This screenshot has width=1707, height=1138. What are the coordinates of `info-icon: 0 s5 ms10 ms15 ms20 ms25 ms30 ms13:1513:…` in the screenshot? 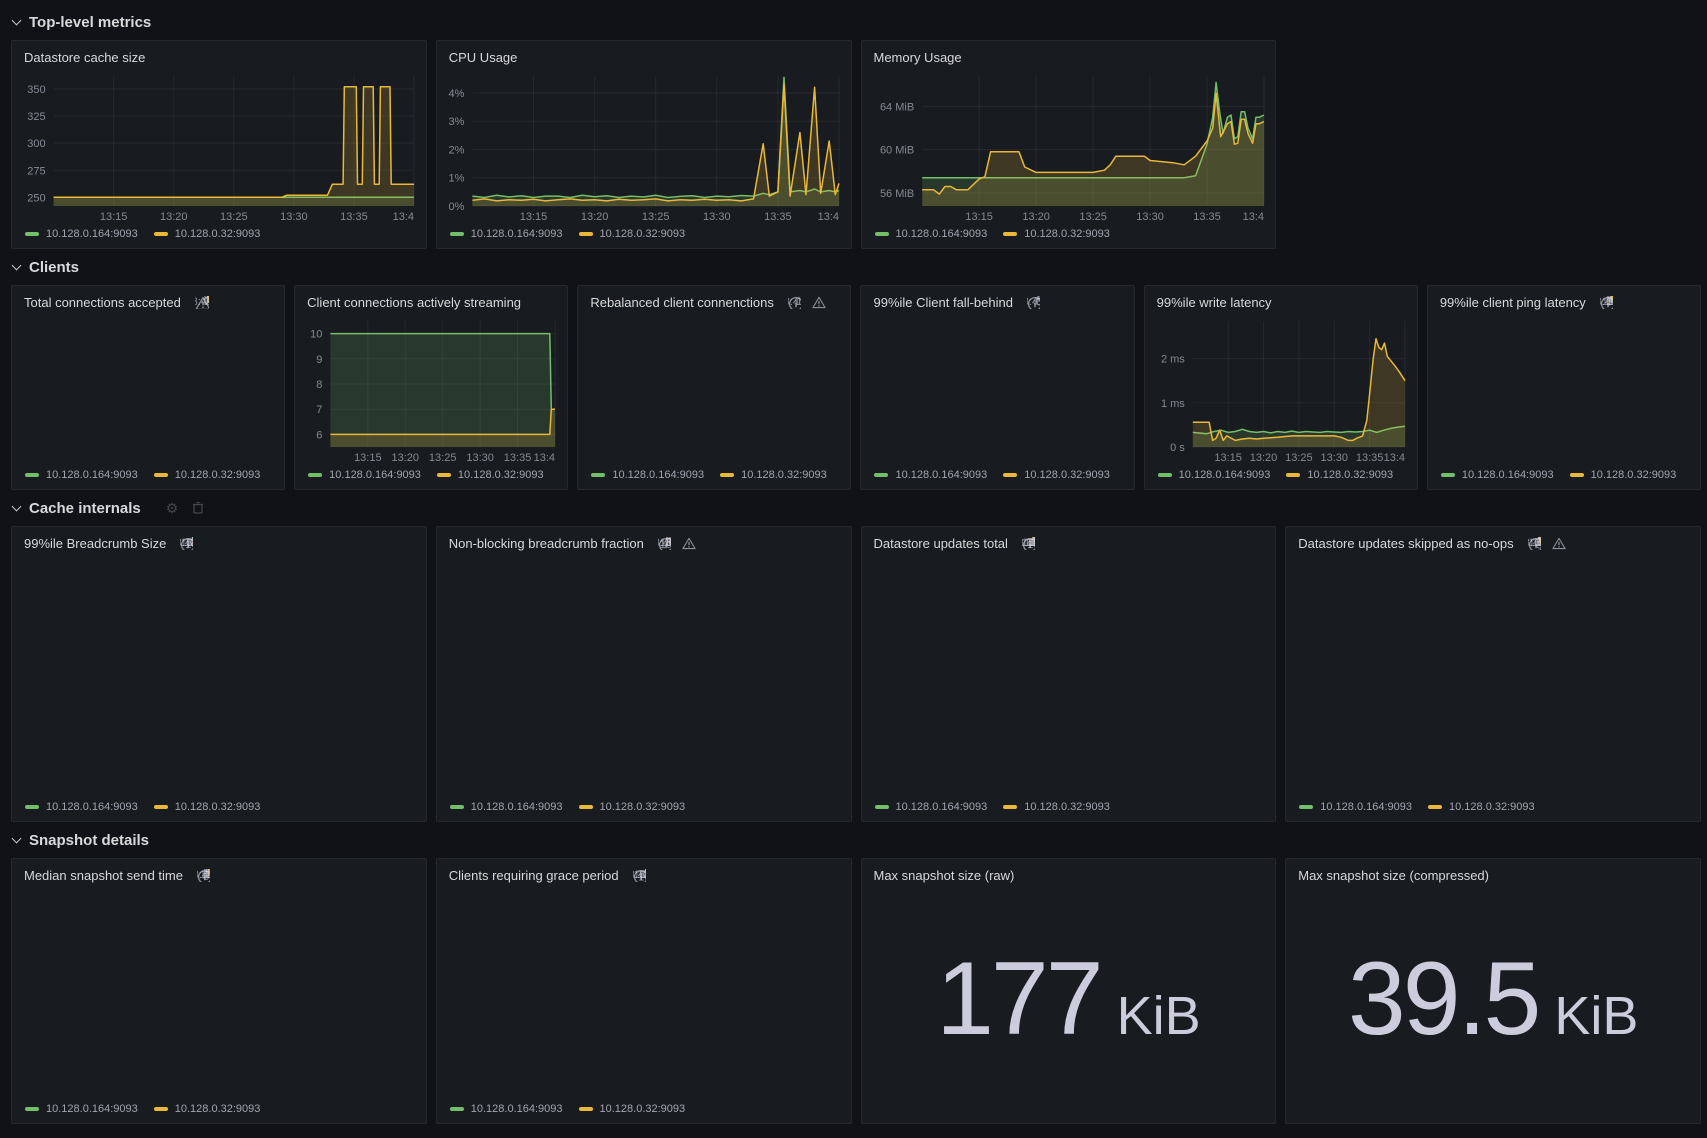 It's located at (203, 875).